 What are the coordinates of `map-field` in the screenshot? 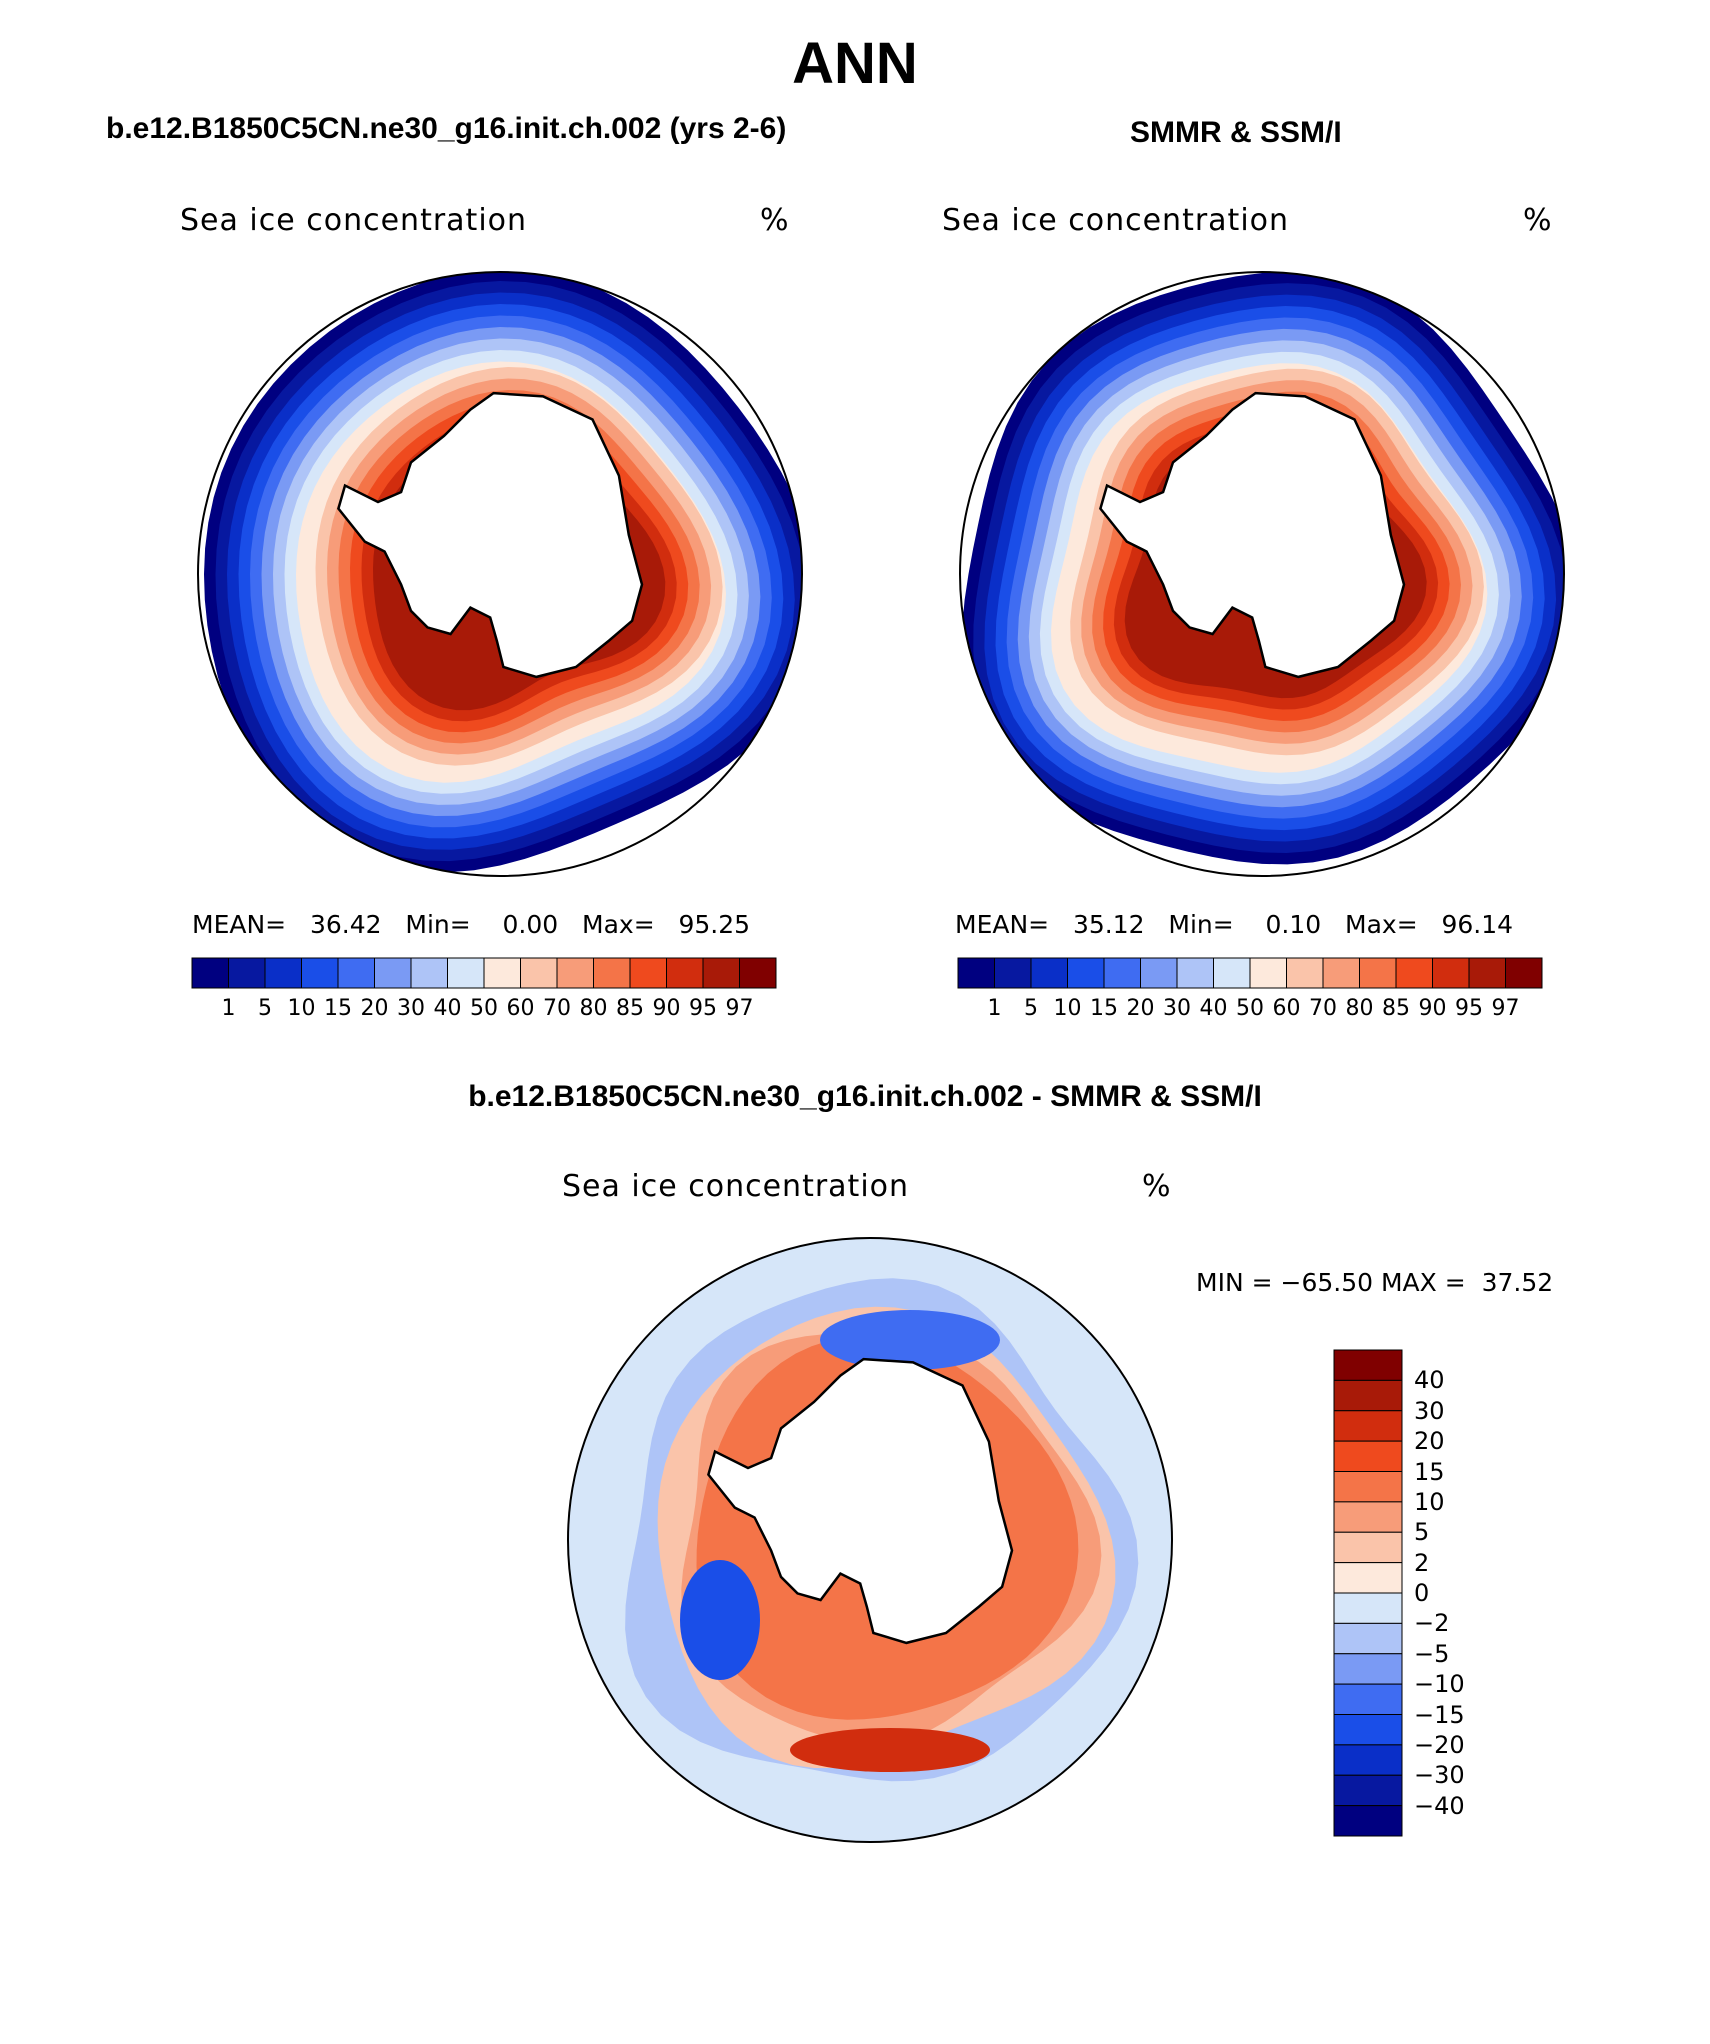 It's located at (1262, 574).